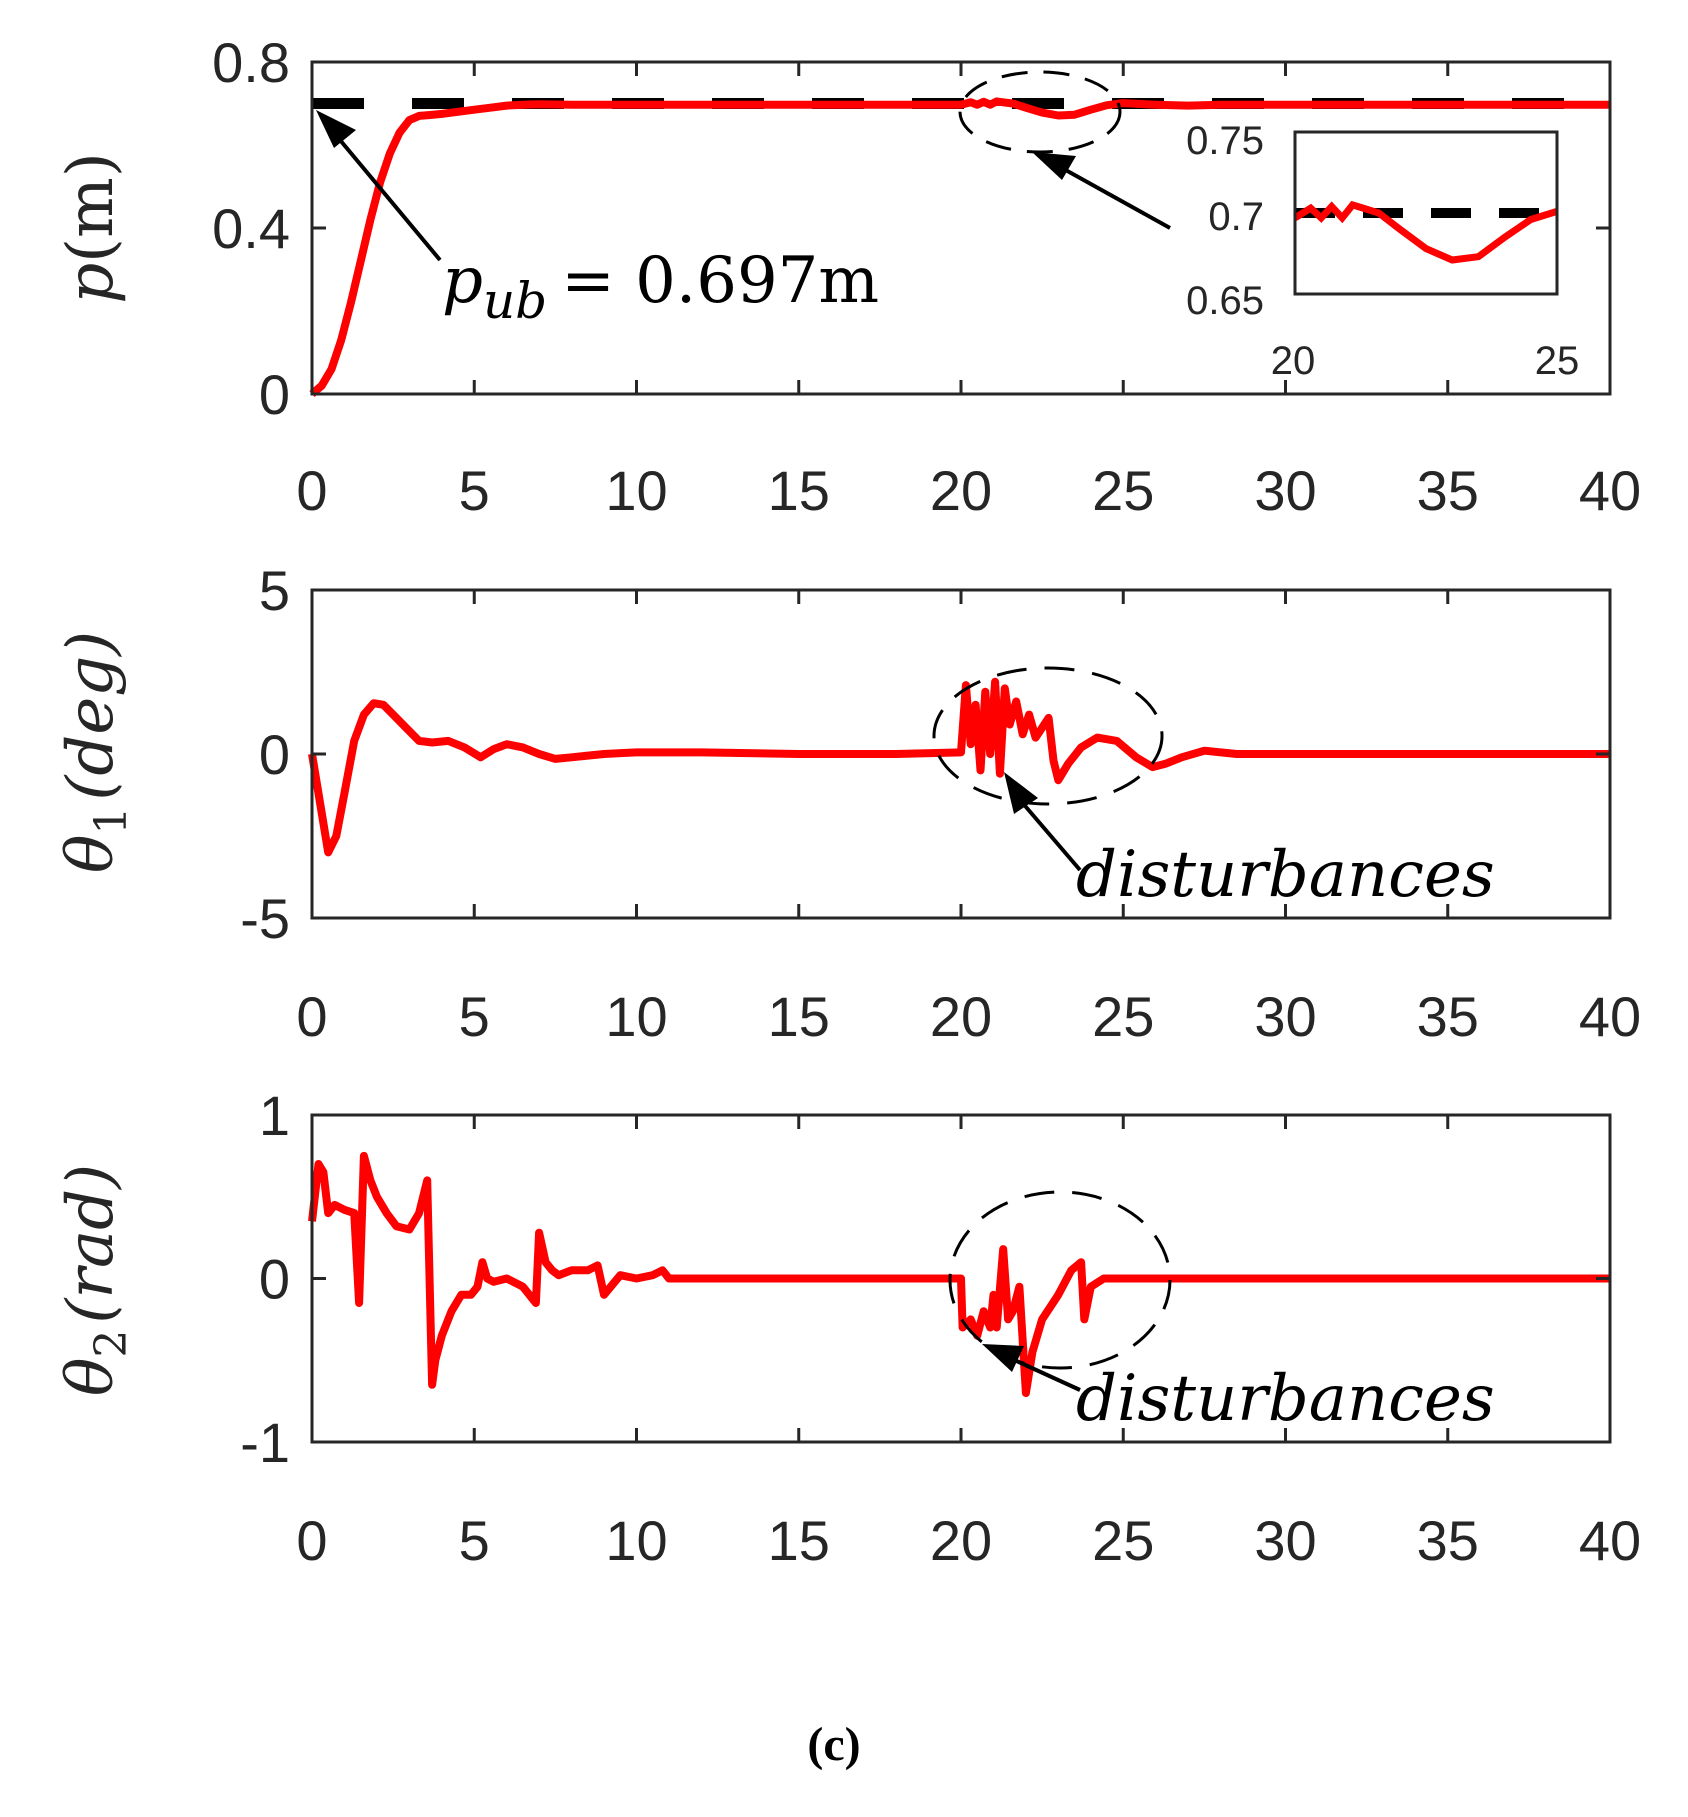 This screenshot has width=1688, height=1817. I want to click on inset-x-tick-20: 20, so click(1293, 361).